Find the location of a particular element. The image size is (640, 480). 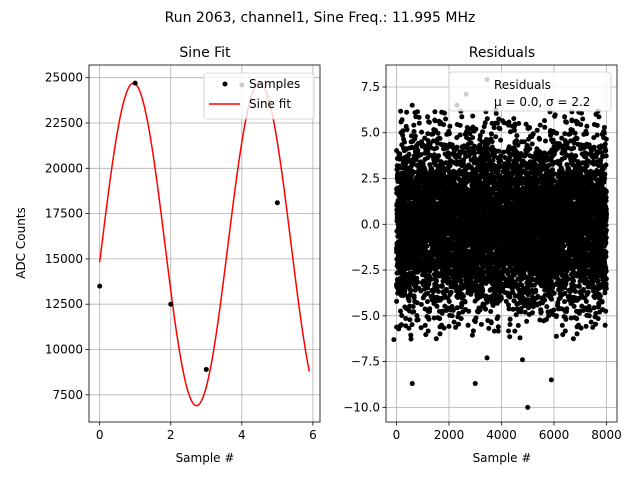

sine-fit-title: Sine Fit is located at coordinates (205, 53).